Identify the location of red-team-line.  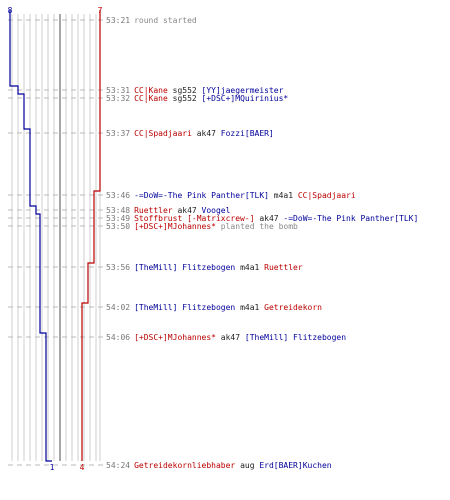
(91, 235).